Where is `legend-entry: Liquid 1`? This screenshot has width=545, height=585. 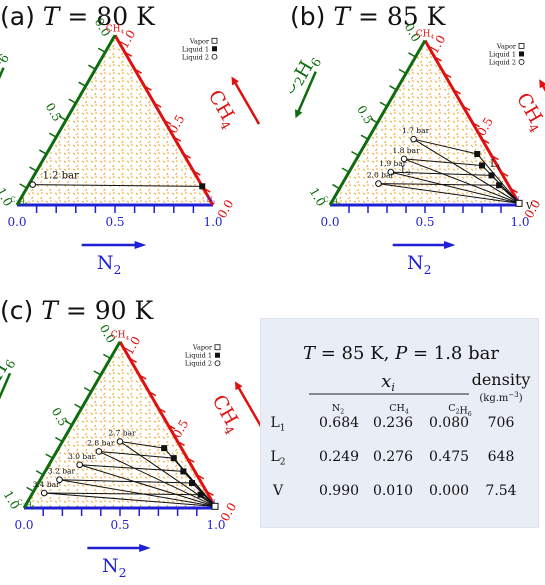
legend-entry: Liquid 1 is located at coordinates (195, 49).